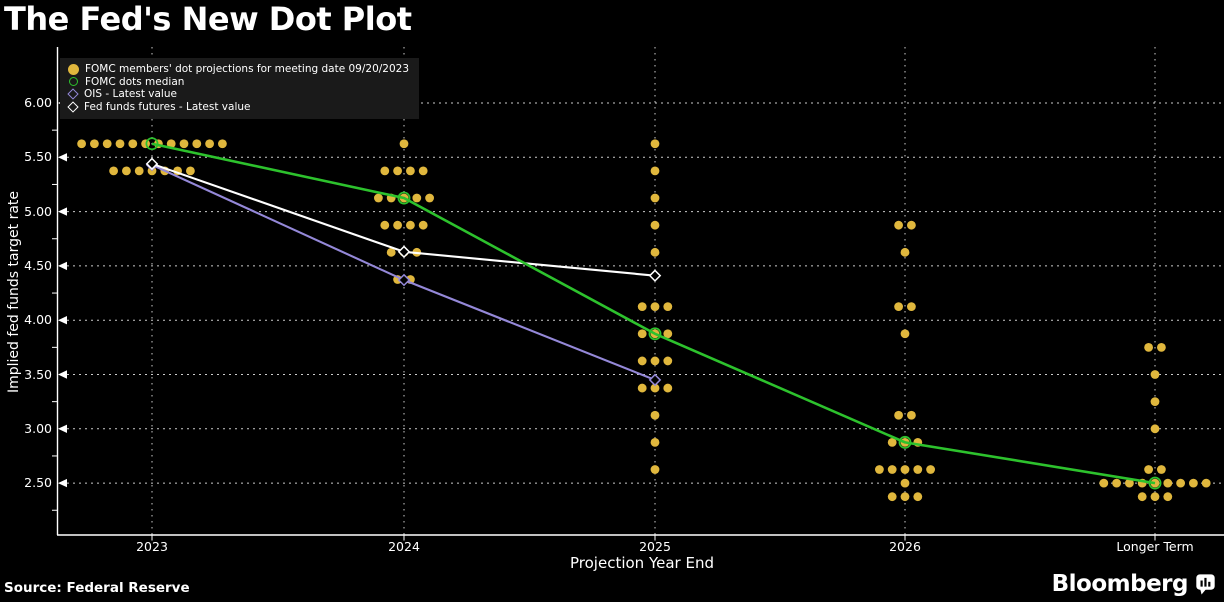  I want to click on y-tick-label: 6.00, so click(38, 102).